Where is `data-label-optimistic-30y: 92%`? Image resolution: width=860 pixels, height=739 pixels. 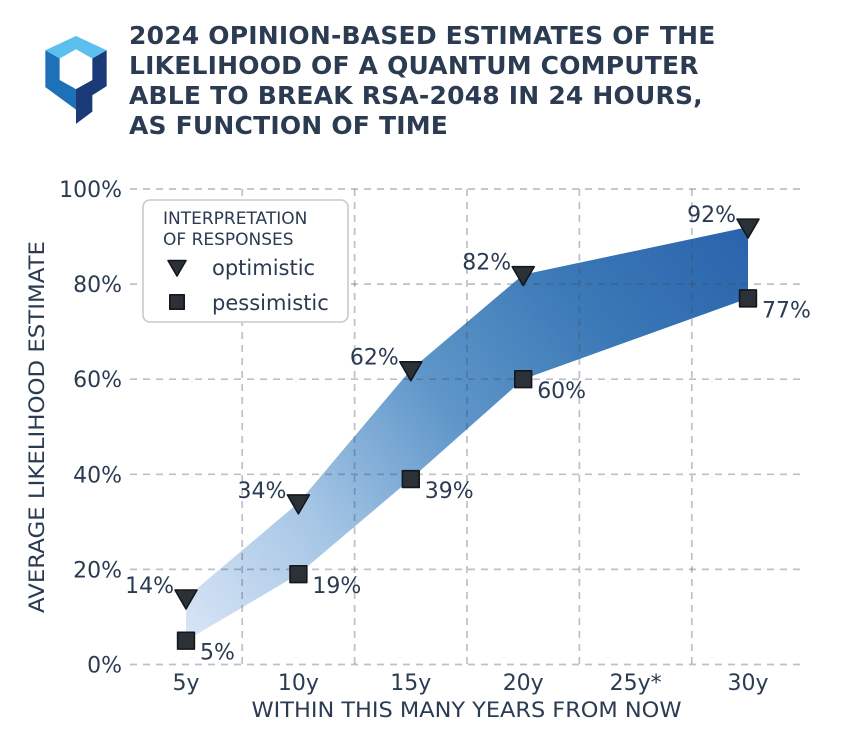
data-label-optimistic-30y: 92% is located at coordinates (711, 215).